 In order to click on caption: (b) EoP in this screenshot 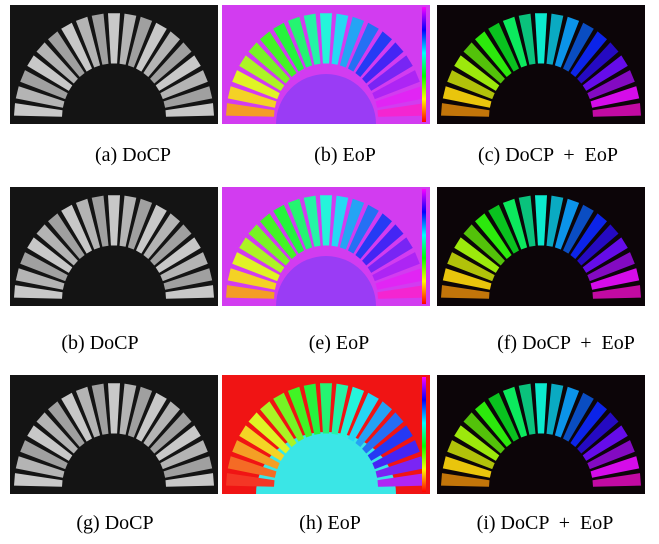, I will do `click(345, 155)`.